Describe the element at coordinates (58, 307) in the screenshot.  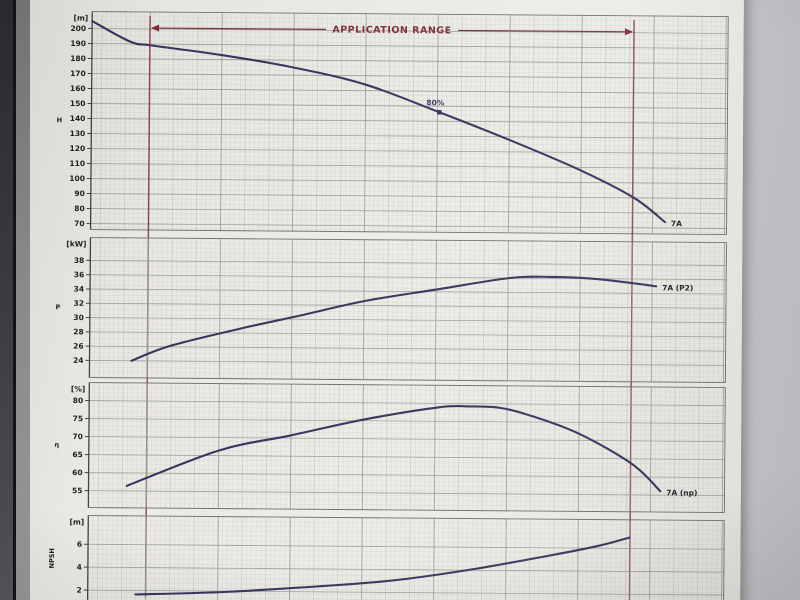
I see `axis-letter: P` at that location.